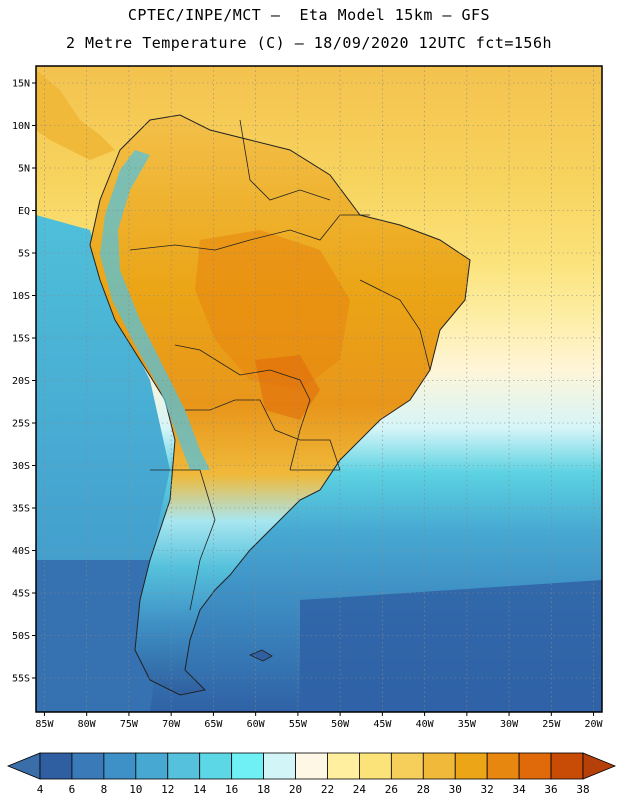 The image size is (618, 800). I want to click on lon-tick-label: 20W, so click(594, 724).